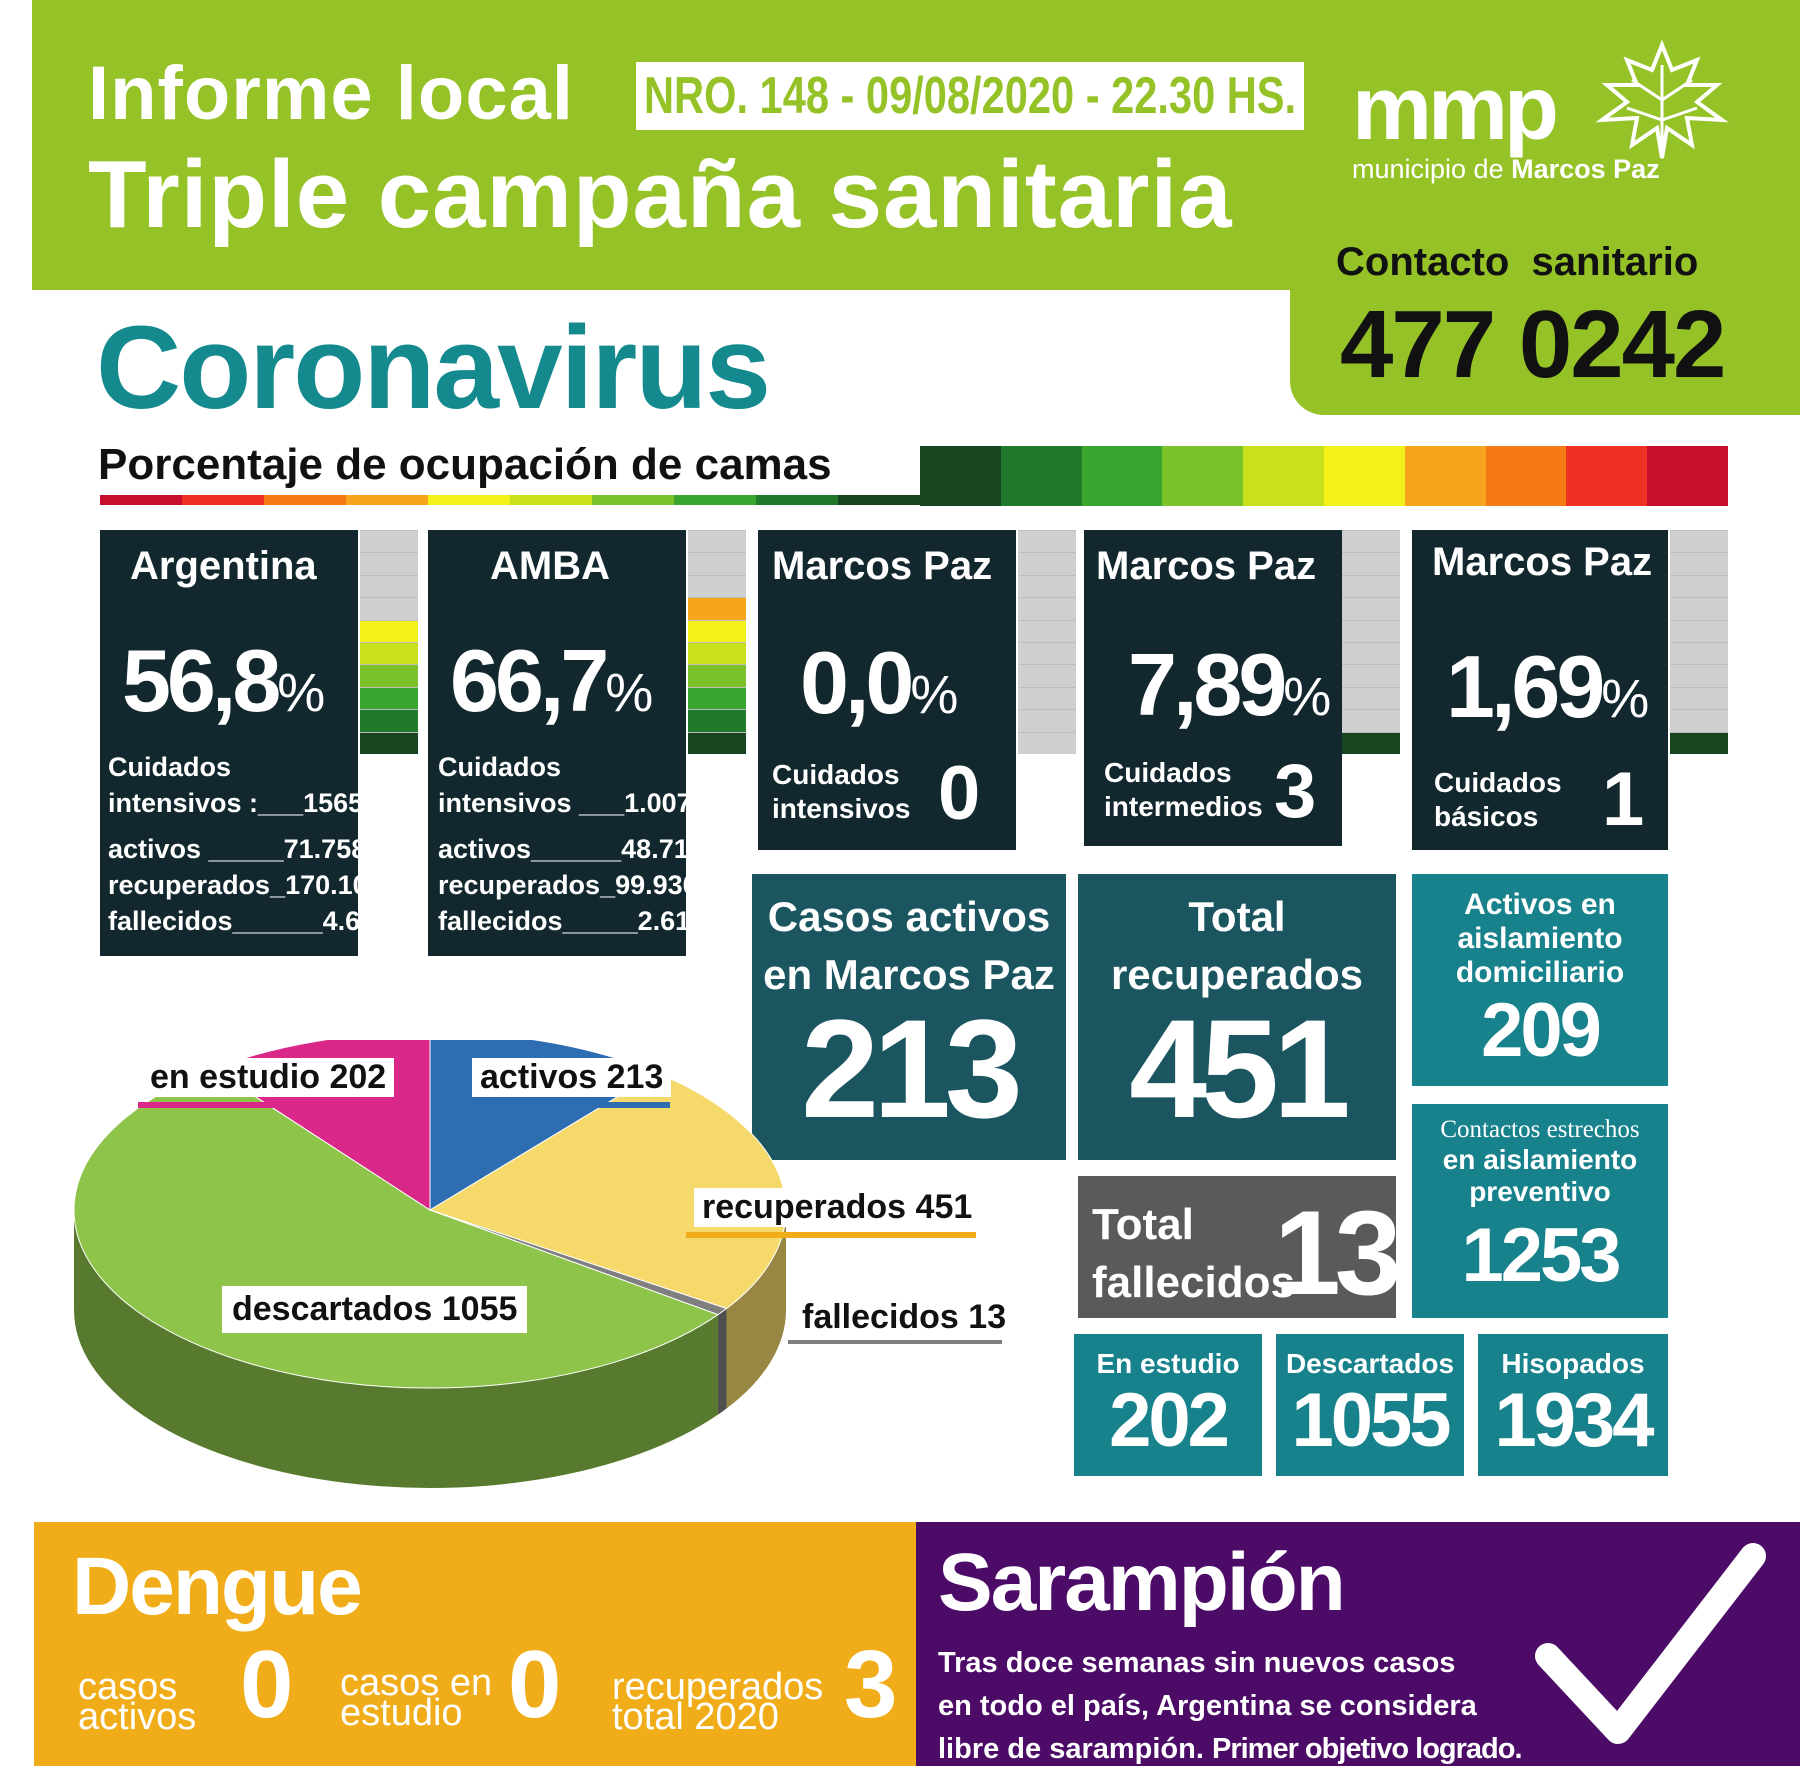 The image size is (1800, 1774). I want to click on box-total-recuperados: Total recuperados 451, so click(1237, 1017).